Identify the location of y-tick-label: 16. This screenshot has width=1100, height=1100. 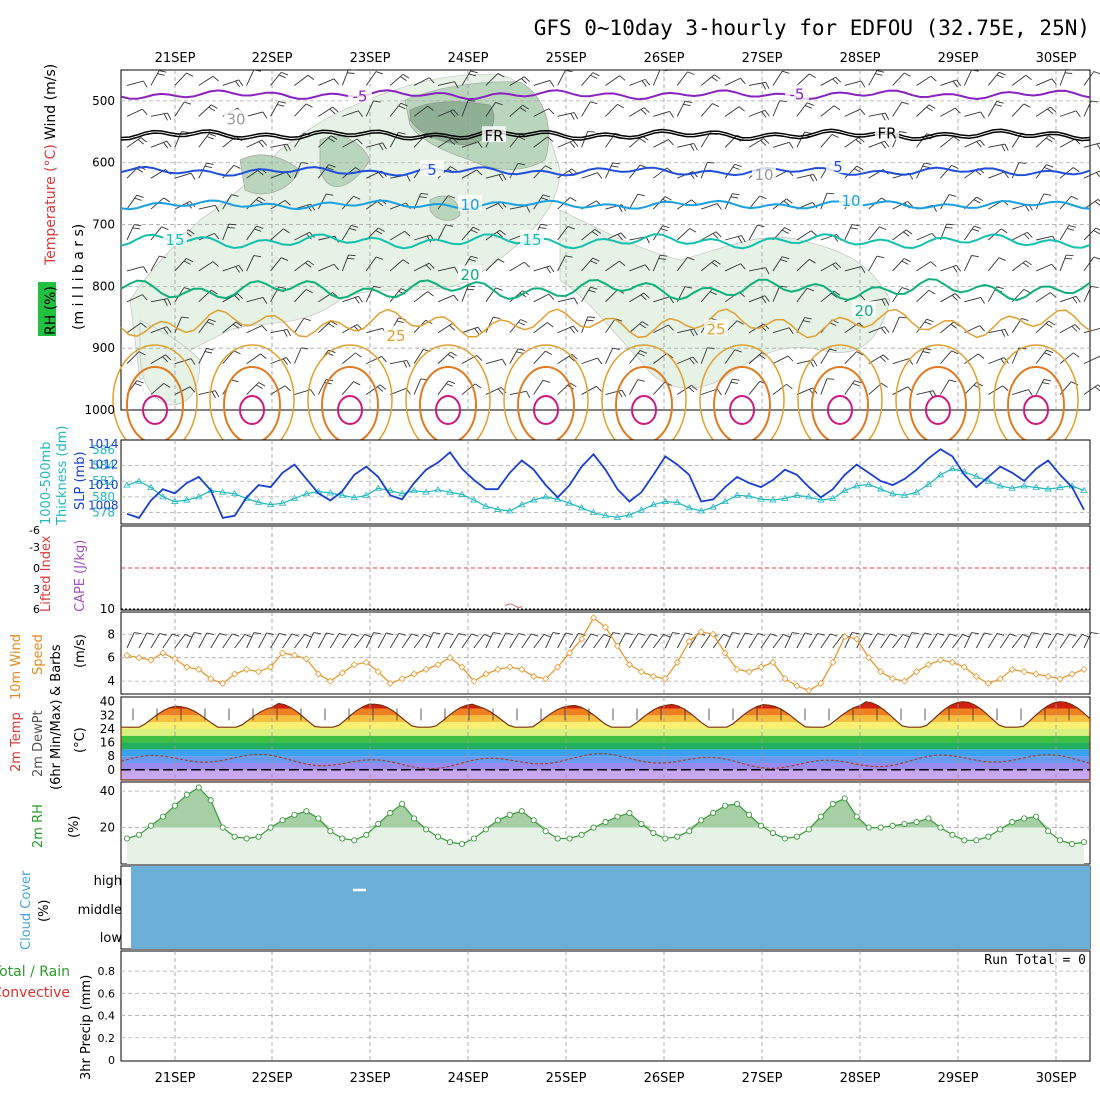
(107, 743).